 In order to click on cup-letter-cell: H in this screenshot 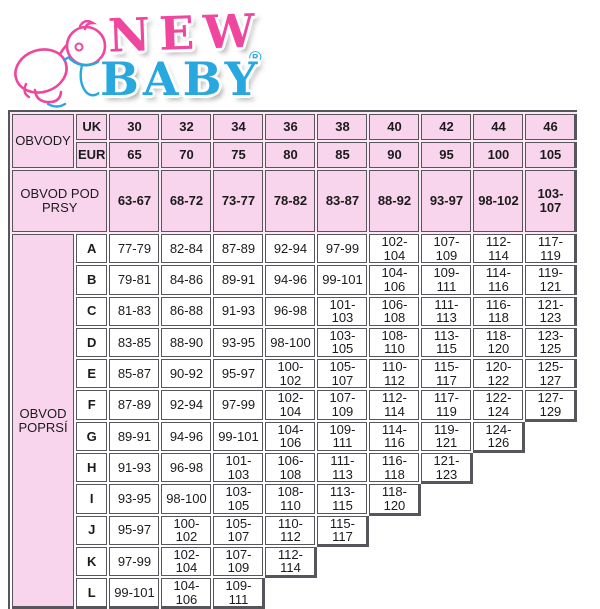, I will do `click(92, 467)`.